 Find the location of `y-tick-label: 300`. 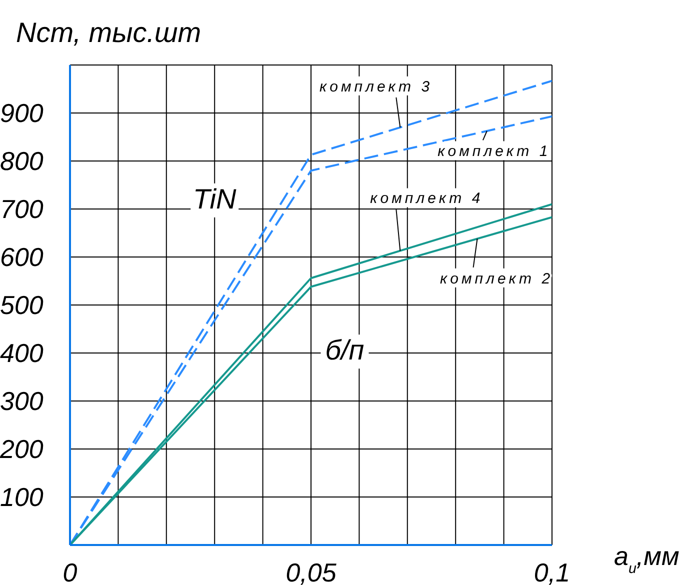

y-tick-label: 300 is located at coordinates (22, 401).